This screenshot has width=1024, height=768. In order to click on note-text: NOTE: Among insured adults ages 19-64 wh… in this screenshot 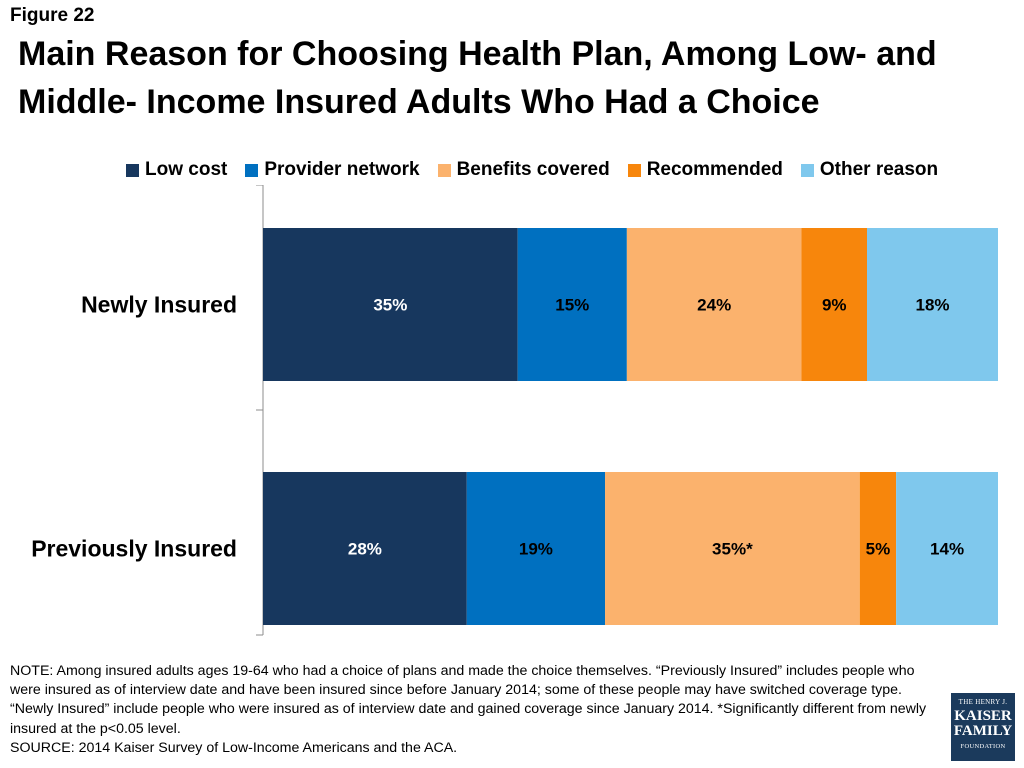, I will do `click(468, 700)`.